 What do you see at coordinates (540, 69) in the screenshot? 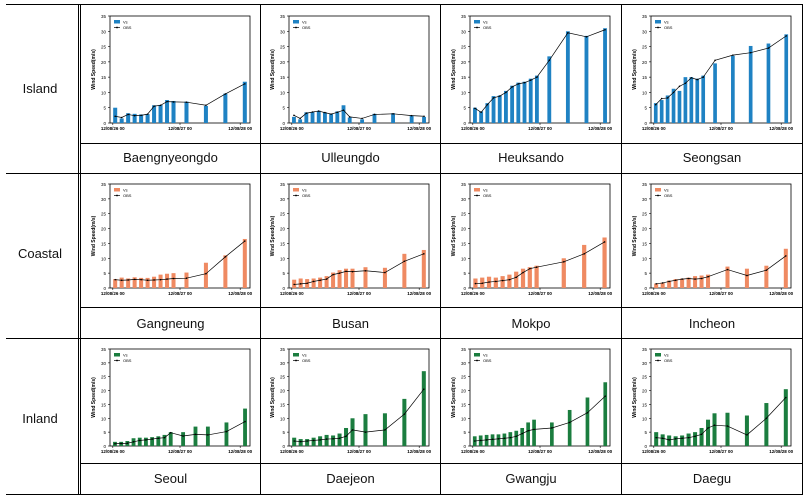
I see `plot-frame` at bounding box center [540, 69].